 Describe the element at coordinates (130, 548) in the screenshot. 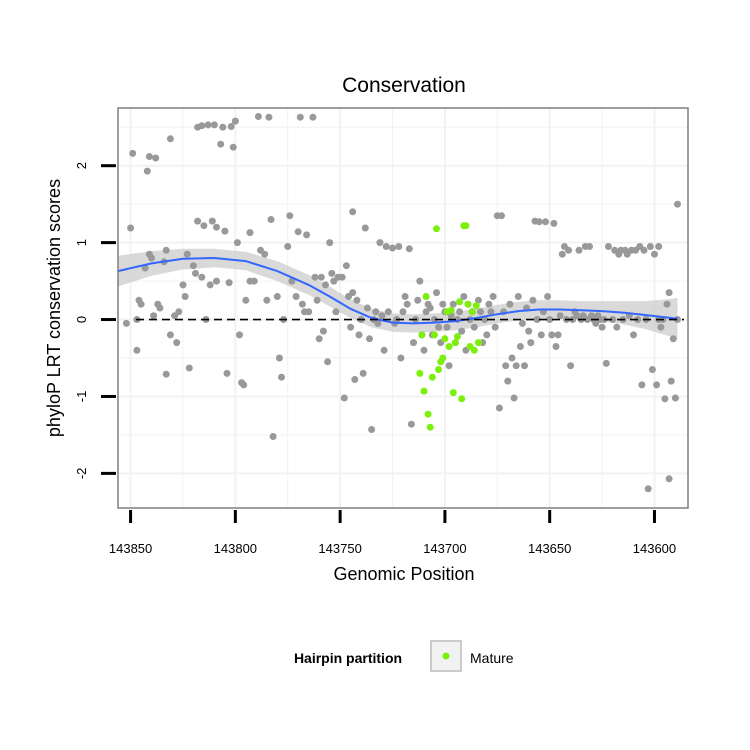

I see `x-tick-label: 143850` at that location.